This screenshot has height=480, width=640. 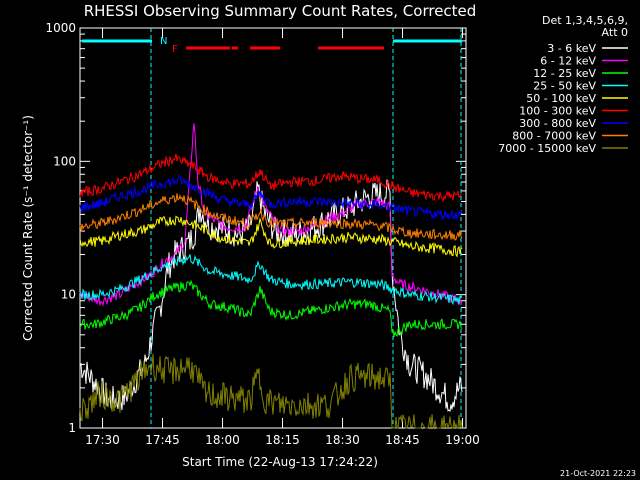 I want to click on legend-entry-label: 50 - 100 keV, so click(x=561, y=98).